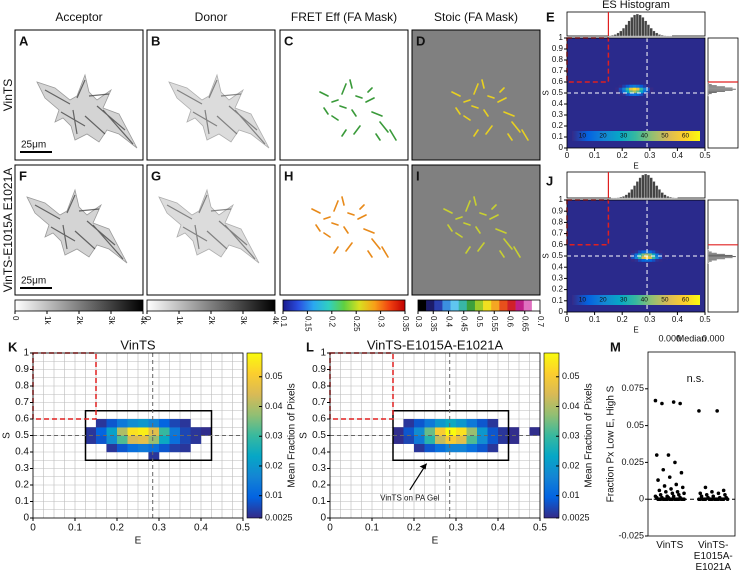 This screenshot has width=740, height=576. I want to click on y-tick-label: 0.7, so click(558, 70).